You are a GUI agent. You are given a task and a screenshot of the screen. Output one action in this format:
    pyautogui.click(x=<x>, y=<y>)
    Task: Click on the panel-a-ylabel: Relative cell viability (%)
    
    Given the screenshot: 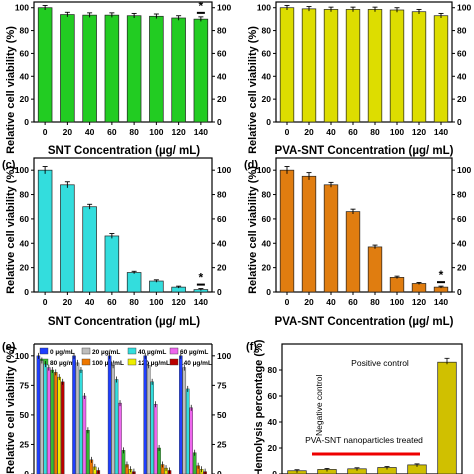 What is the action you would take?
    pyautogui.click(x=11, y=90)
    